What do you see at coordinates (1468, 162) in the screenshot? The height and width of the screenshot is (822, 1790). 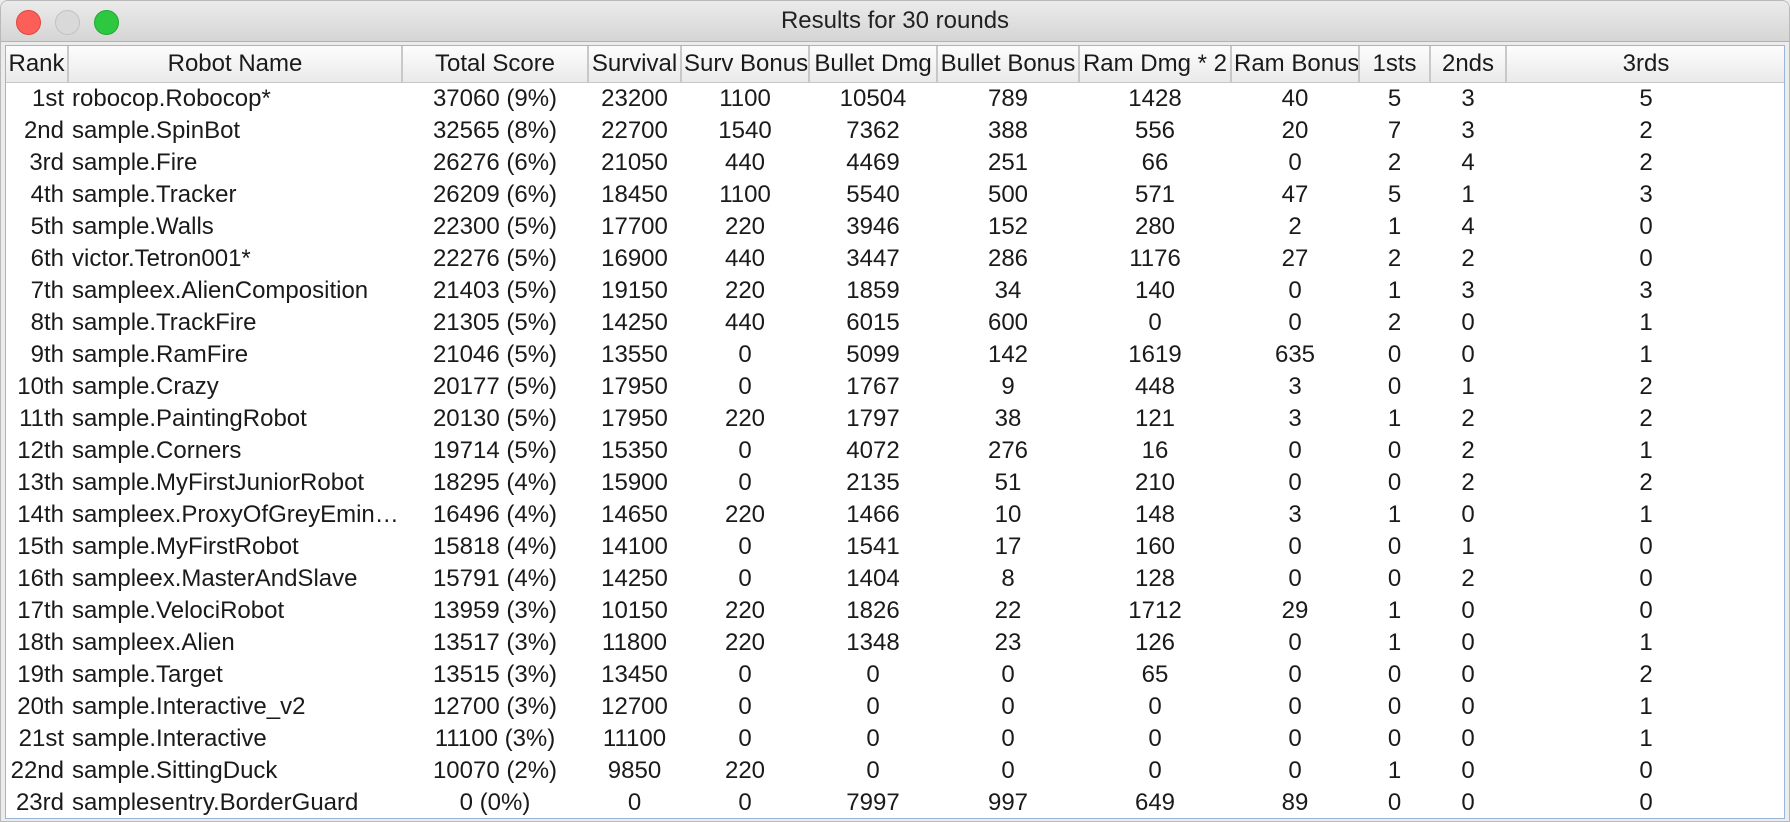 I see `table-cell: 4` at bounding box center [1468, 162].